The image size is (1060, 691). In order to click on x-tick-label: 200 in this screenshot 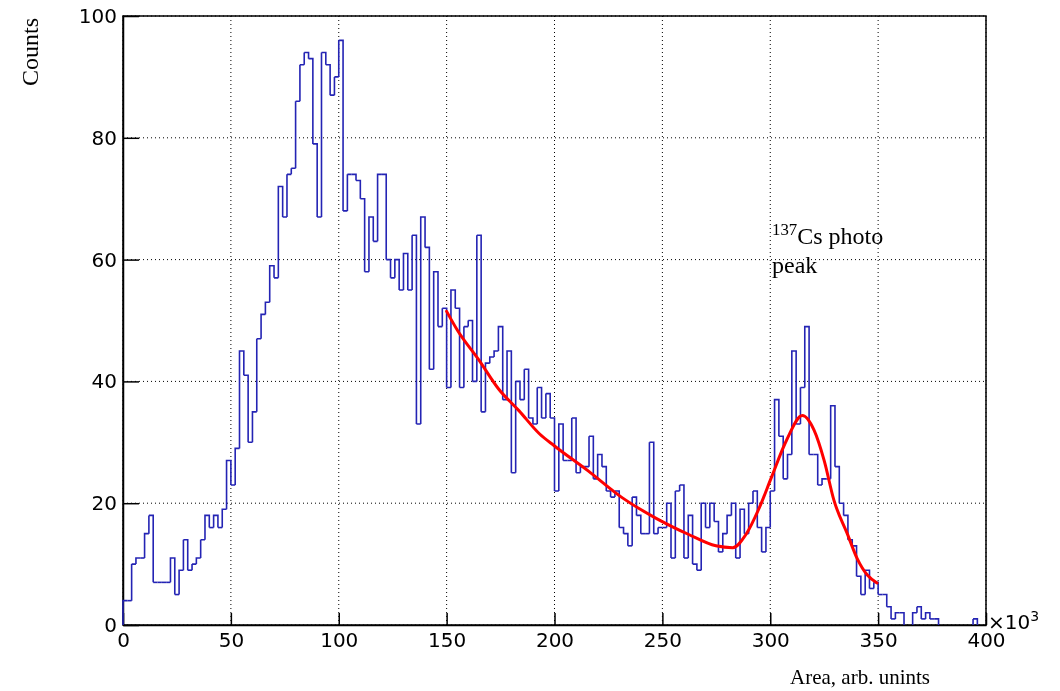, I will do `click(555, 640)`.